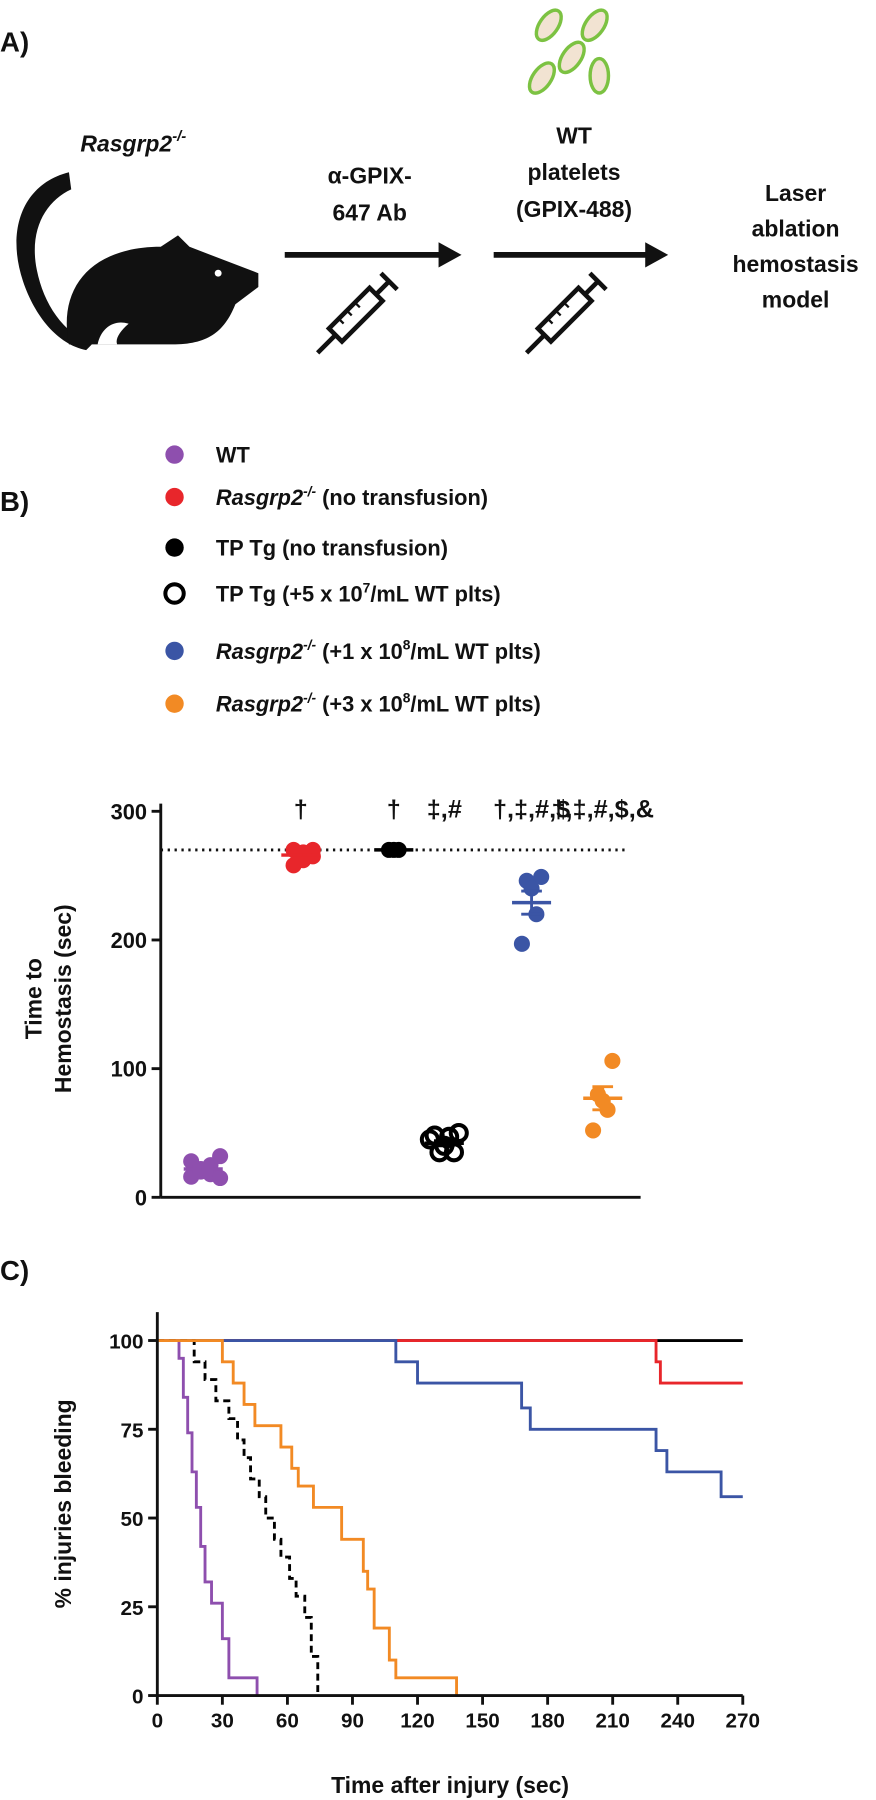 This screenshot has height=1800, width=876. I want to click on legend-label: WT, so click(233, 455).